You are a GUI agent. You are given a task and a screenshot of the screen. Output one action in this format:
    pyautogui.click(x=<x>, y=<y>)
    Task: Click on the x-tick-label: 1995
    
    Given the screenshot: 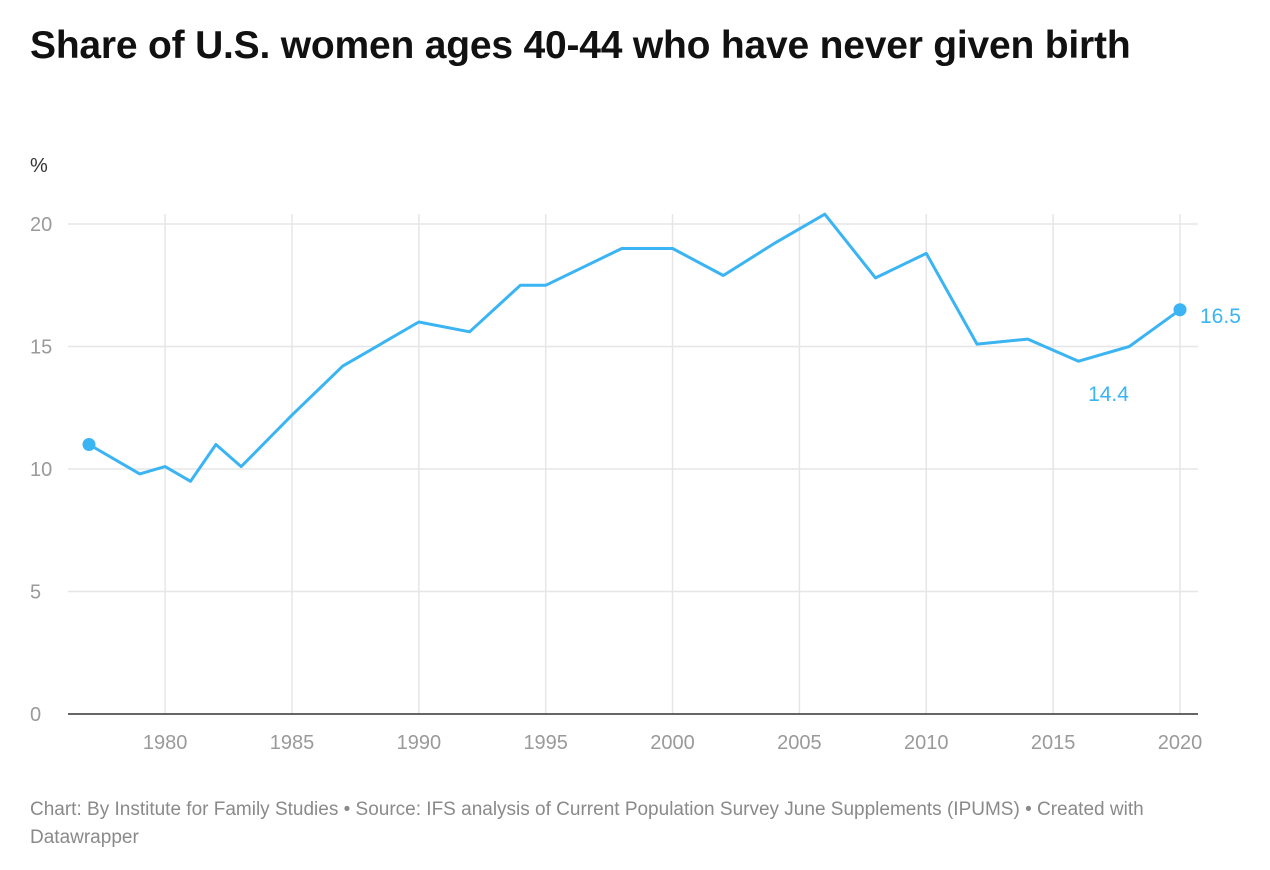 What is the action you would take?
    pyautogui.click(x=545, y=743)
    